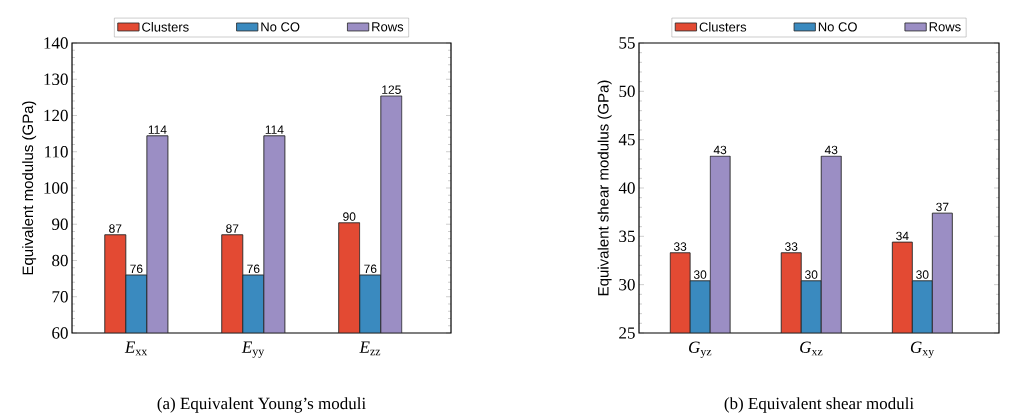  What do you see at coordinates (626, 188) in the screenshot?
I see `y-tick-label: 40` at bounding box center [626, 188].